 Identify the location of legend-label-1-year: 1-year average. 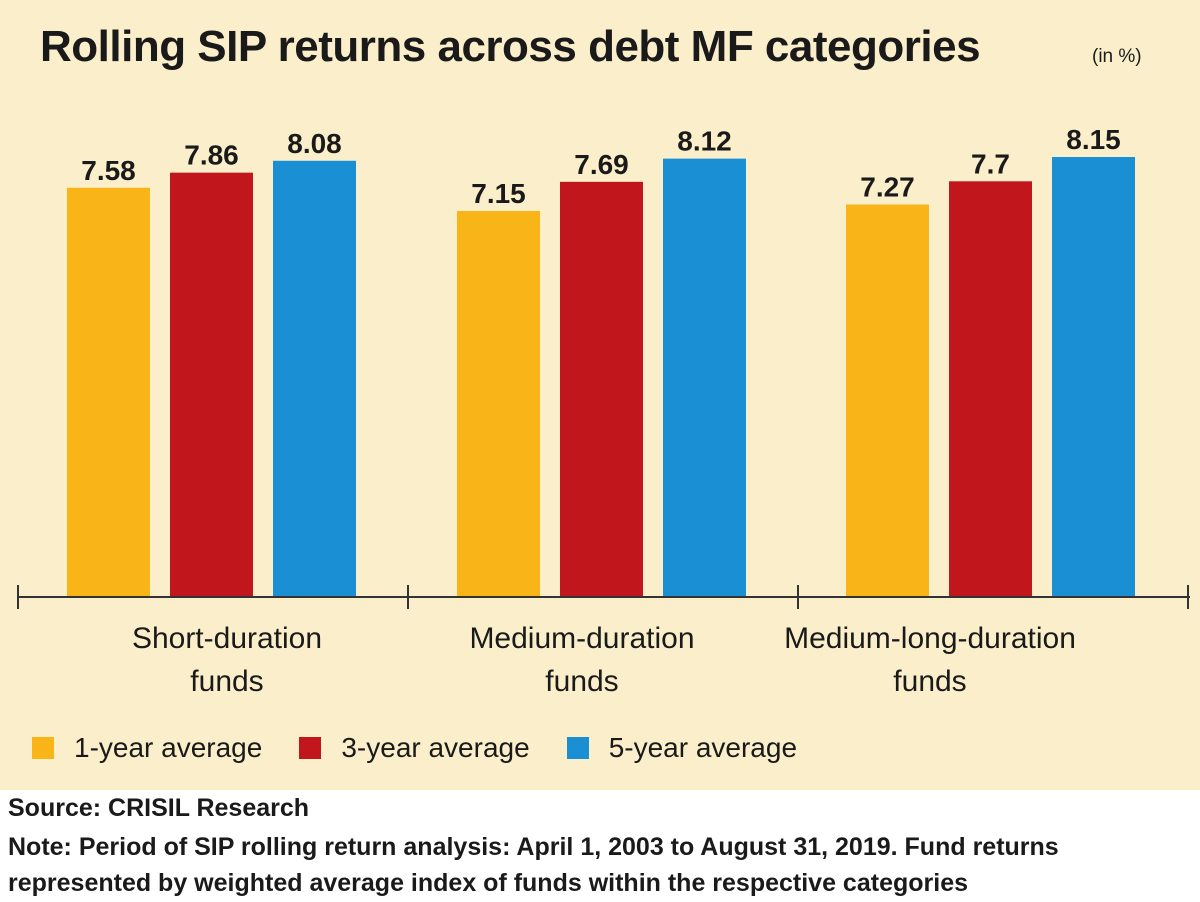
(168, 747).